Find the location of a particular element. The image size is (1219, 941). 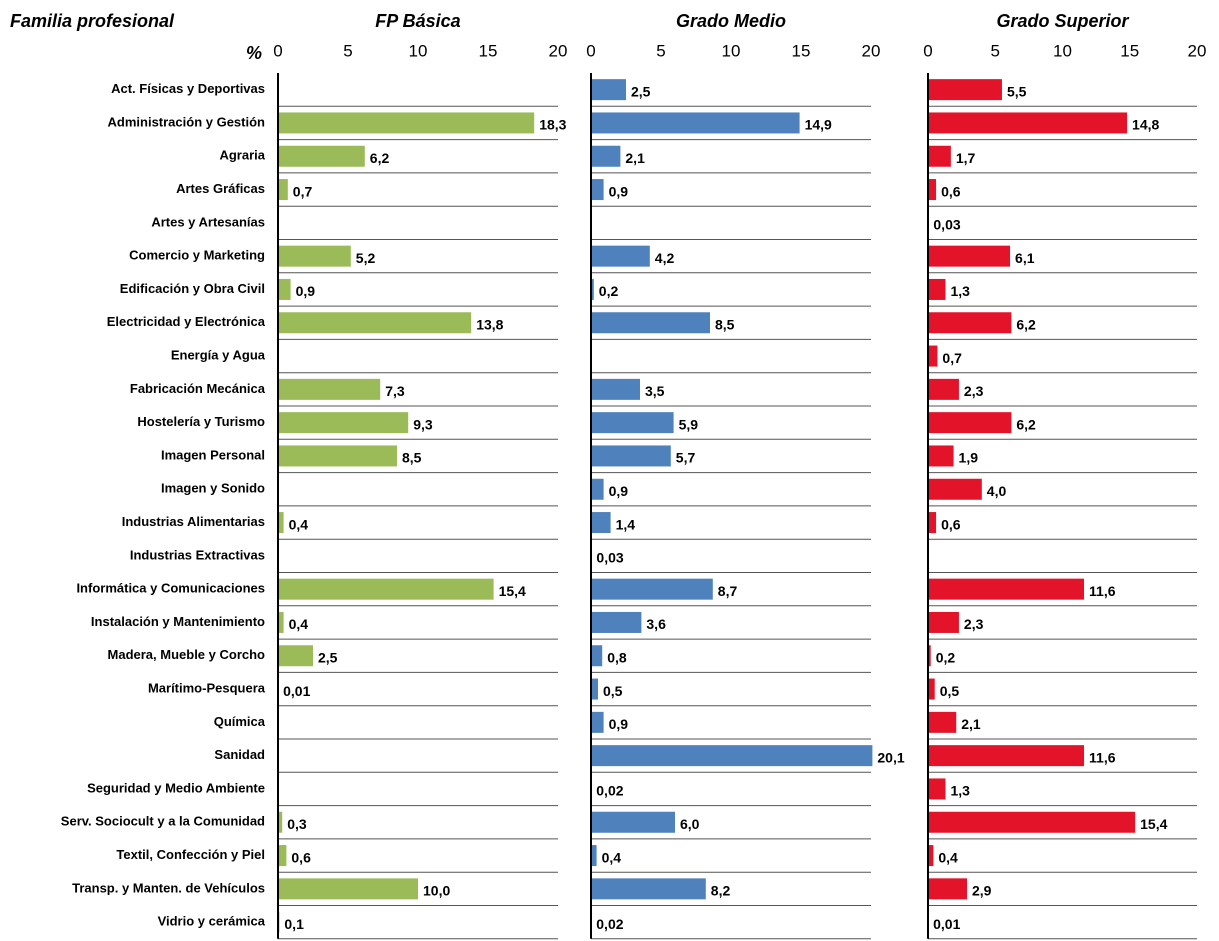

value-label: 0,4 is located at coordinates (948, 857).